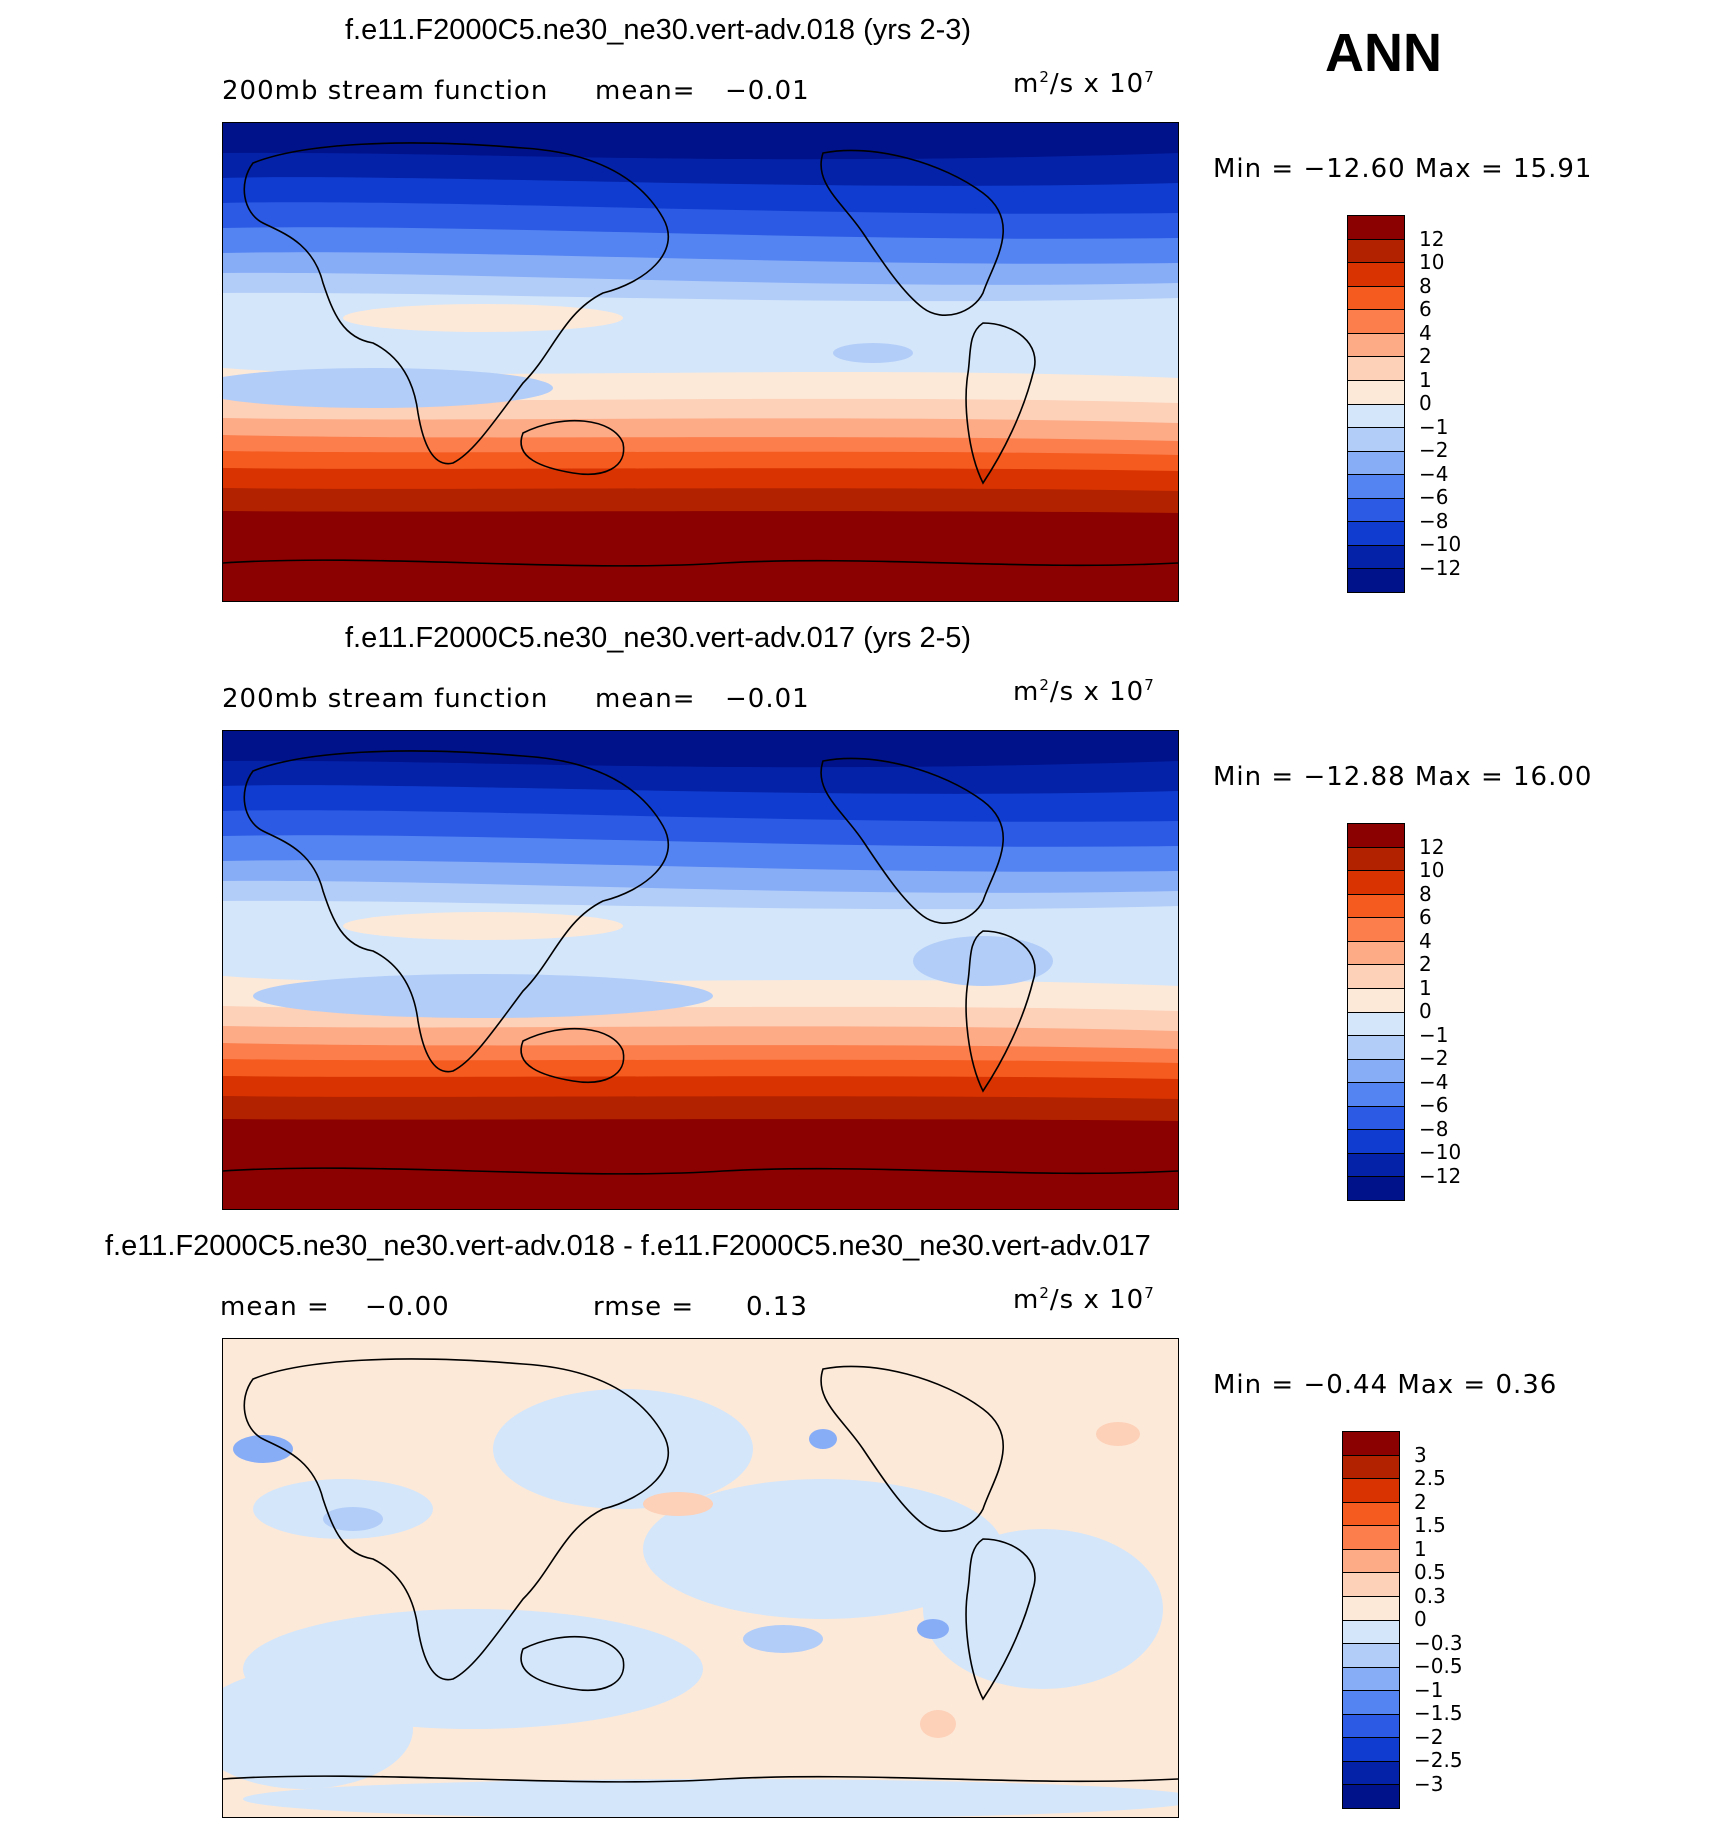 The height and width of the screenshot is (1836, 1710). Describe the element at coordinates (1438, 1713) in the screenshot. I see `colorbar-level-label: −1.5` at that location.